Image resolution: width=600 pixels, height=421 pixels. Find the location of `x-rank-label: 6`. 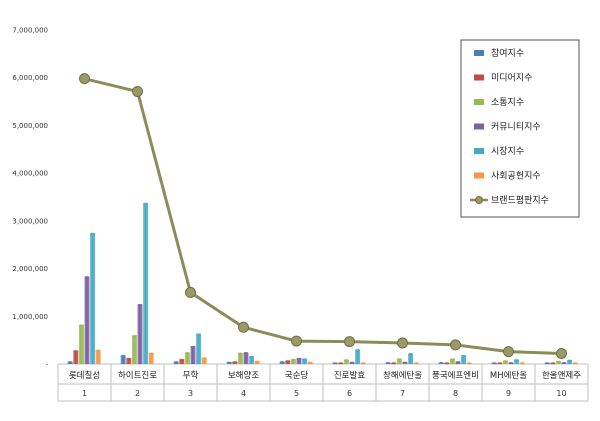

x-rank-label: 6 is located at coordinates (349, 393).